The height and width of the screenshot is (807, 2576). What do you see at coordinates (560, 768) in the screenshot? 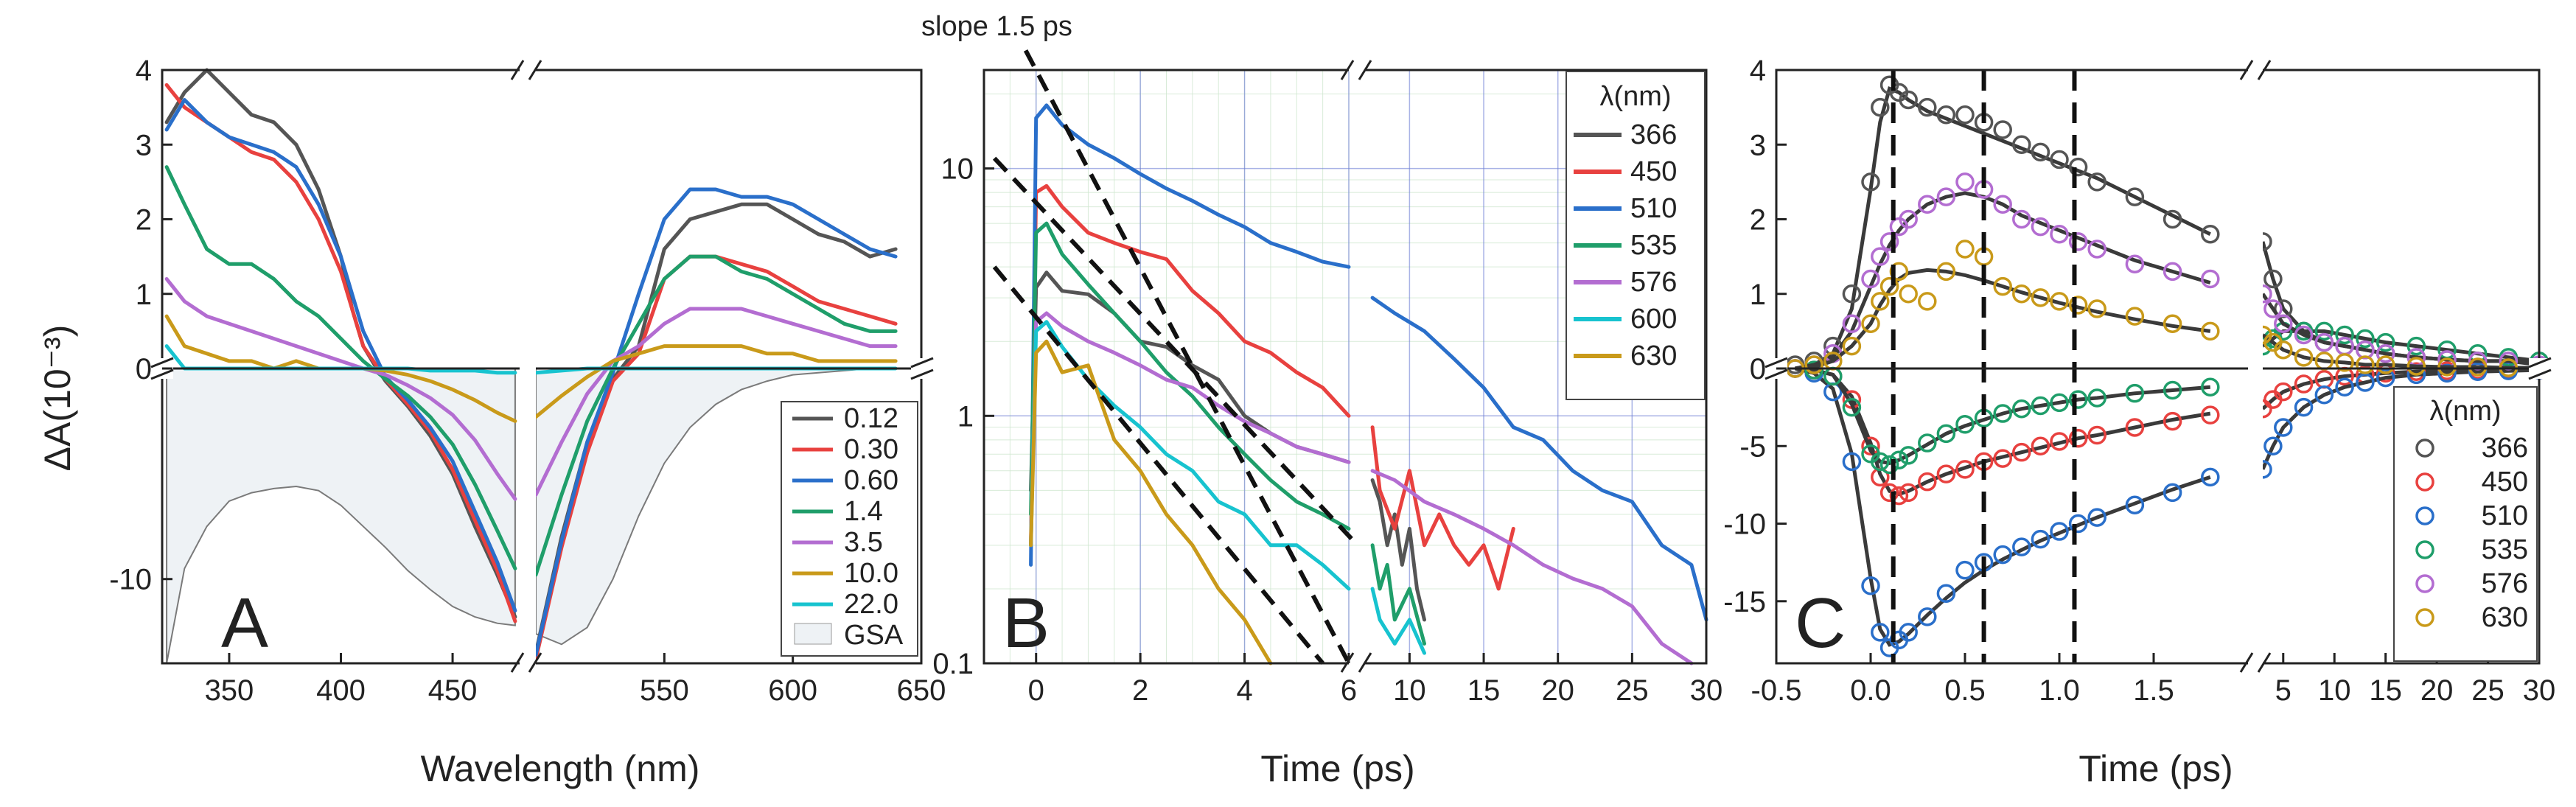
I see `panel-a-xlabel: Wavelength (nm)` at bounding box center [560, 768].